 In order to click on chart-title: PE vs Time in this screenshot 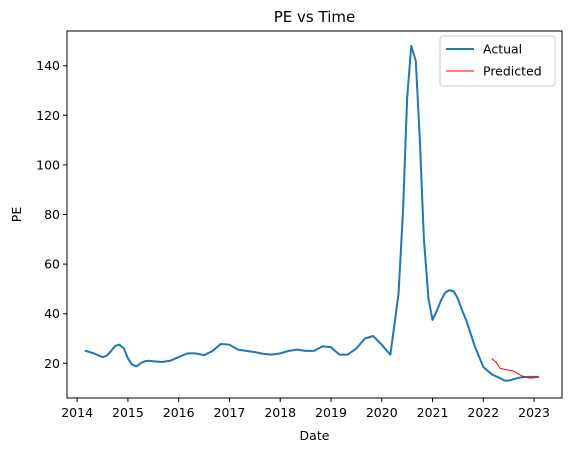, I will do `click(314, 17)`.